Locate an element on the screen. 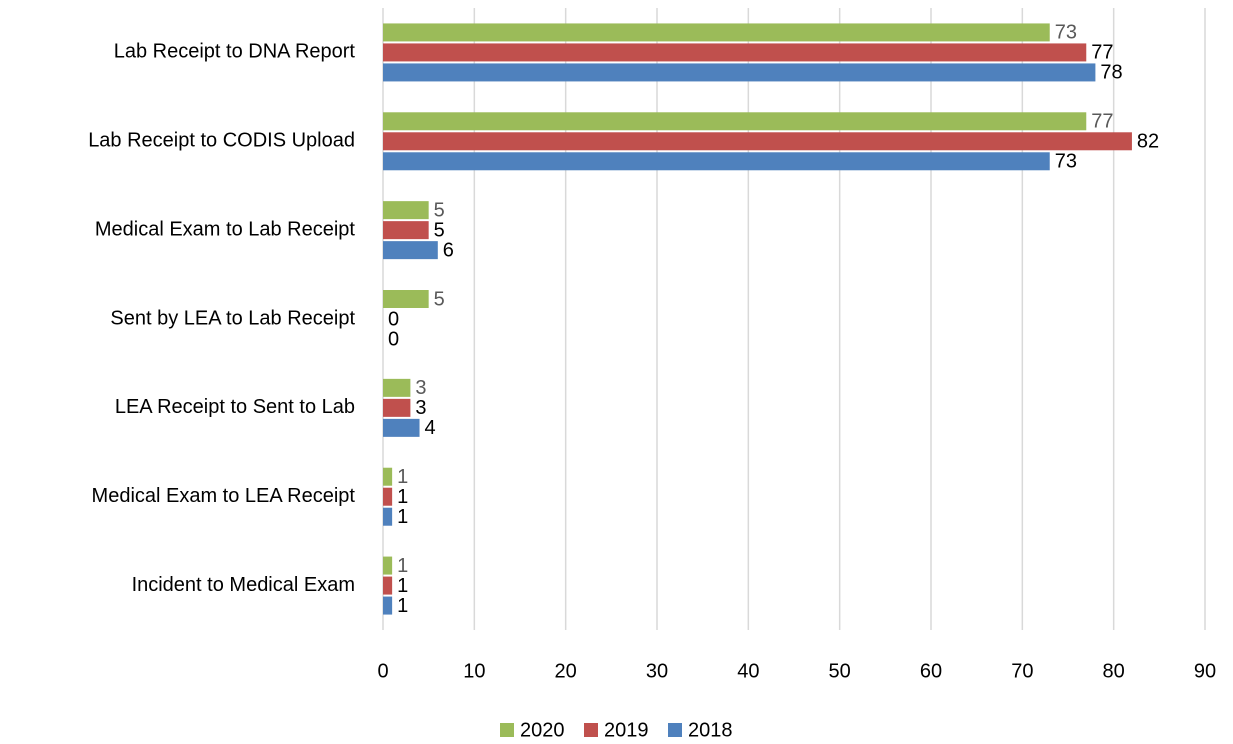 The image size is (1233, 744). y-tick-label: Medical Exam to Lab Receipt is located at coordinates (225, 229).